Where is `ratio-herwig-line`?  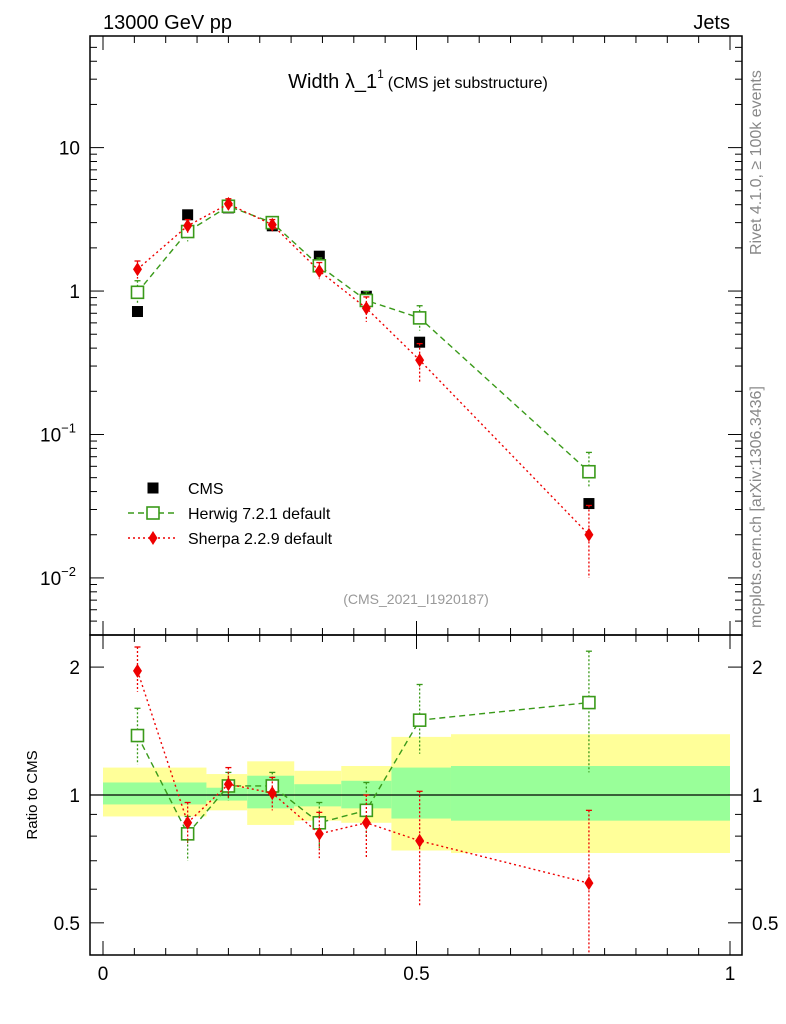
ratio-herwig-line is located at coordinates (362, 768).